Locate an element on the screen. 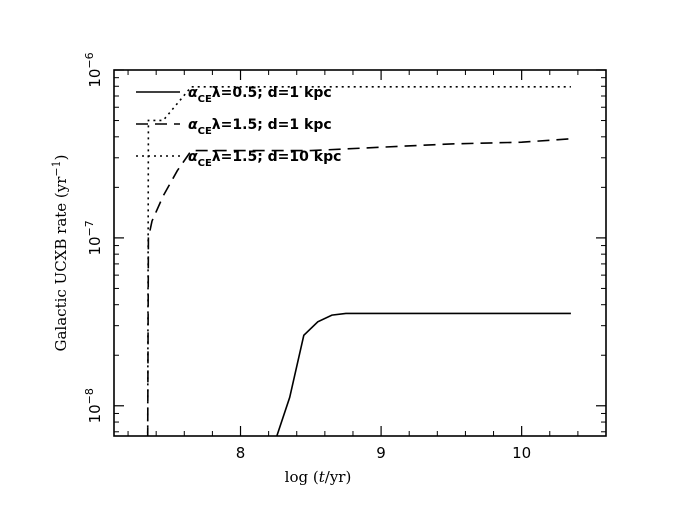 This screenshot has height=532, width=688. x-axis-label: log (t/yr) is located at coordinates (318, 477).